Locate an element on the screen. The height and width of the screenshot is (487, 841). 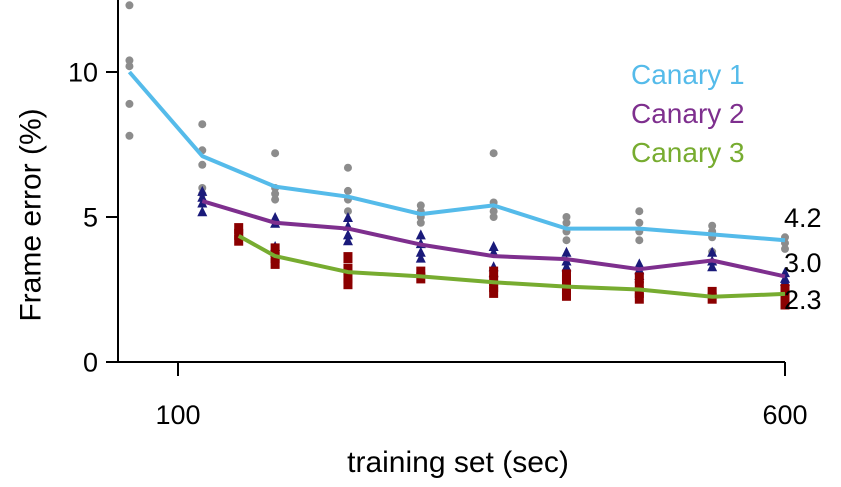
y-tick-label: 10 is located at coordinates (83, 72).